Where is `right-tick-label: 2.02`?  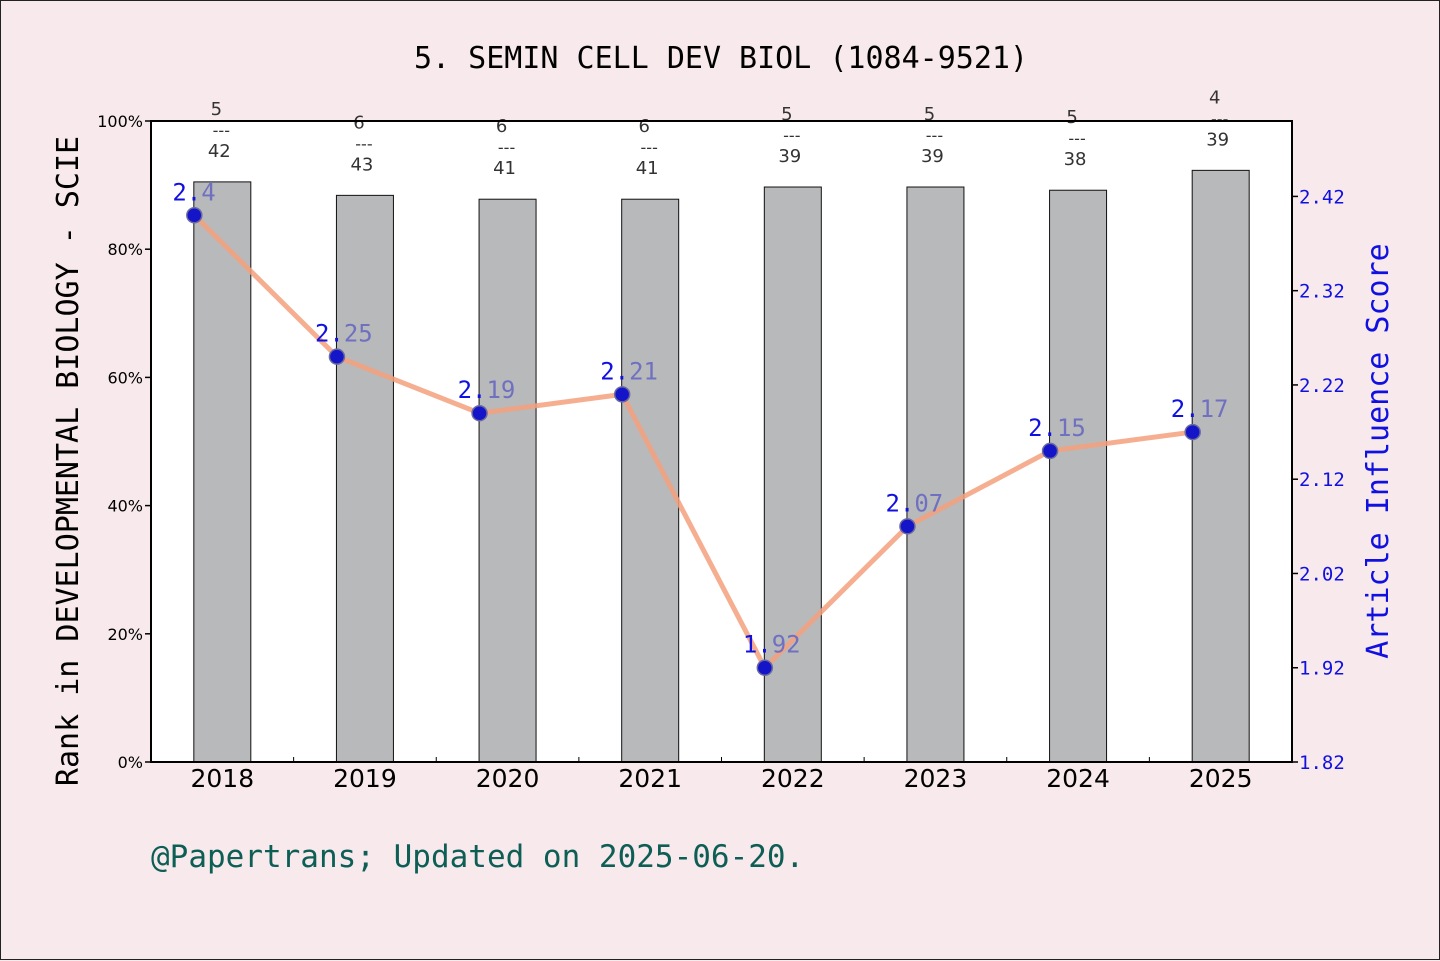 right-tick-label: 2.02 is located at coordinates (1322, 574).